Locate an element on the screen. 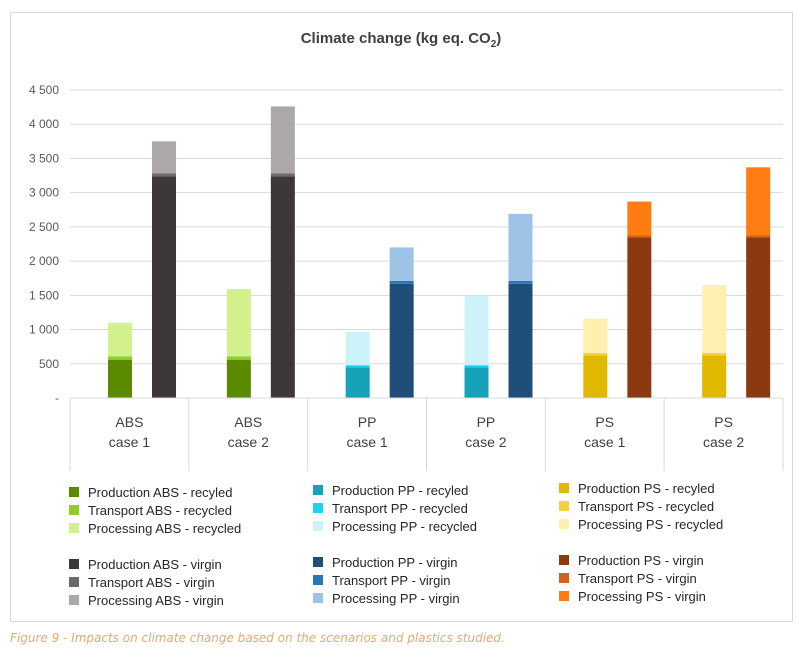 This screenshot has width=803, height=659. y-tick-label: 2 000 is located at coordinates (44, 261).